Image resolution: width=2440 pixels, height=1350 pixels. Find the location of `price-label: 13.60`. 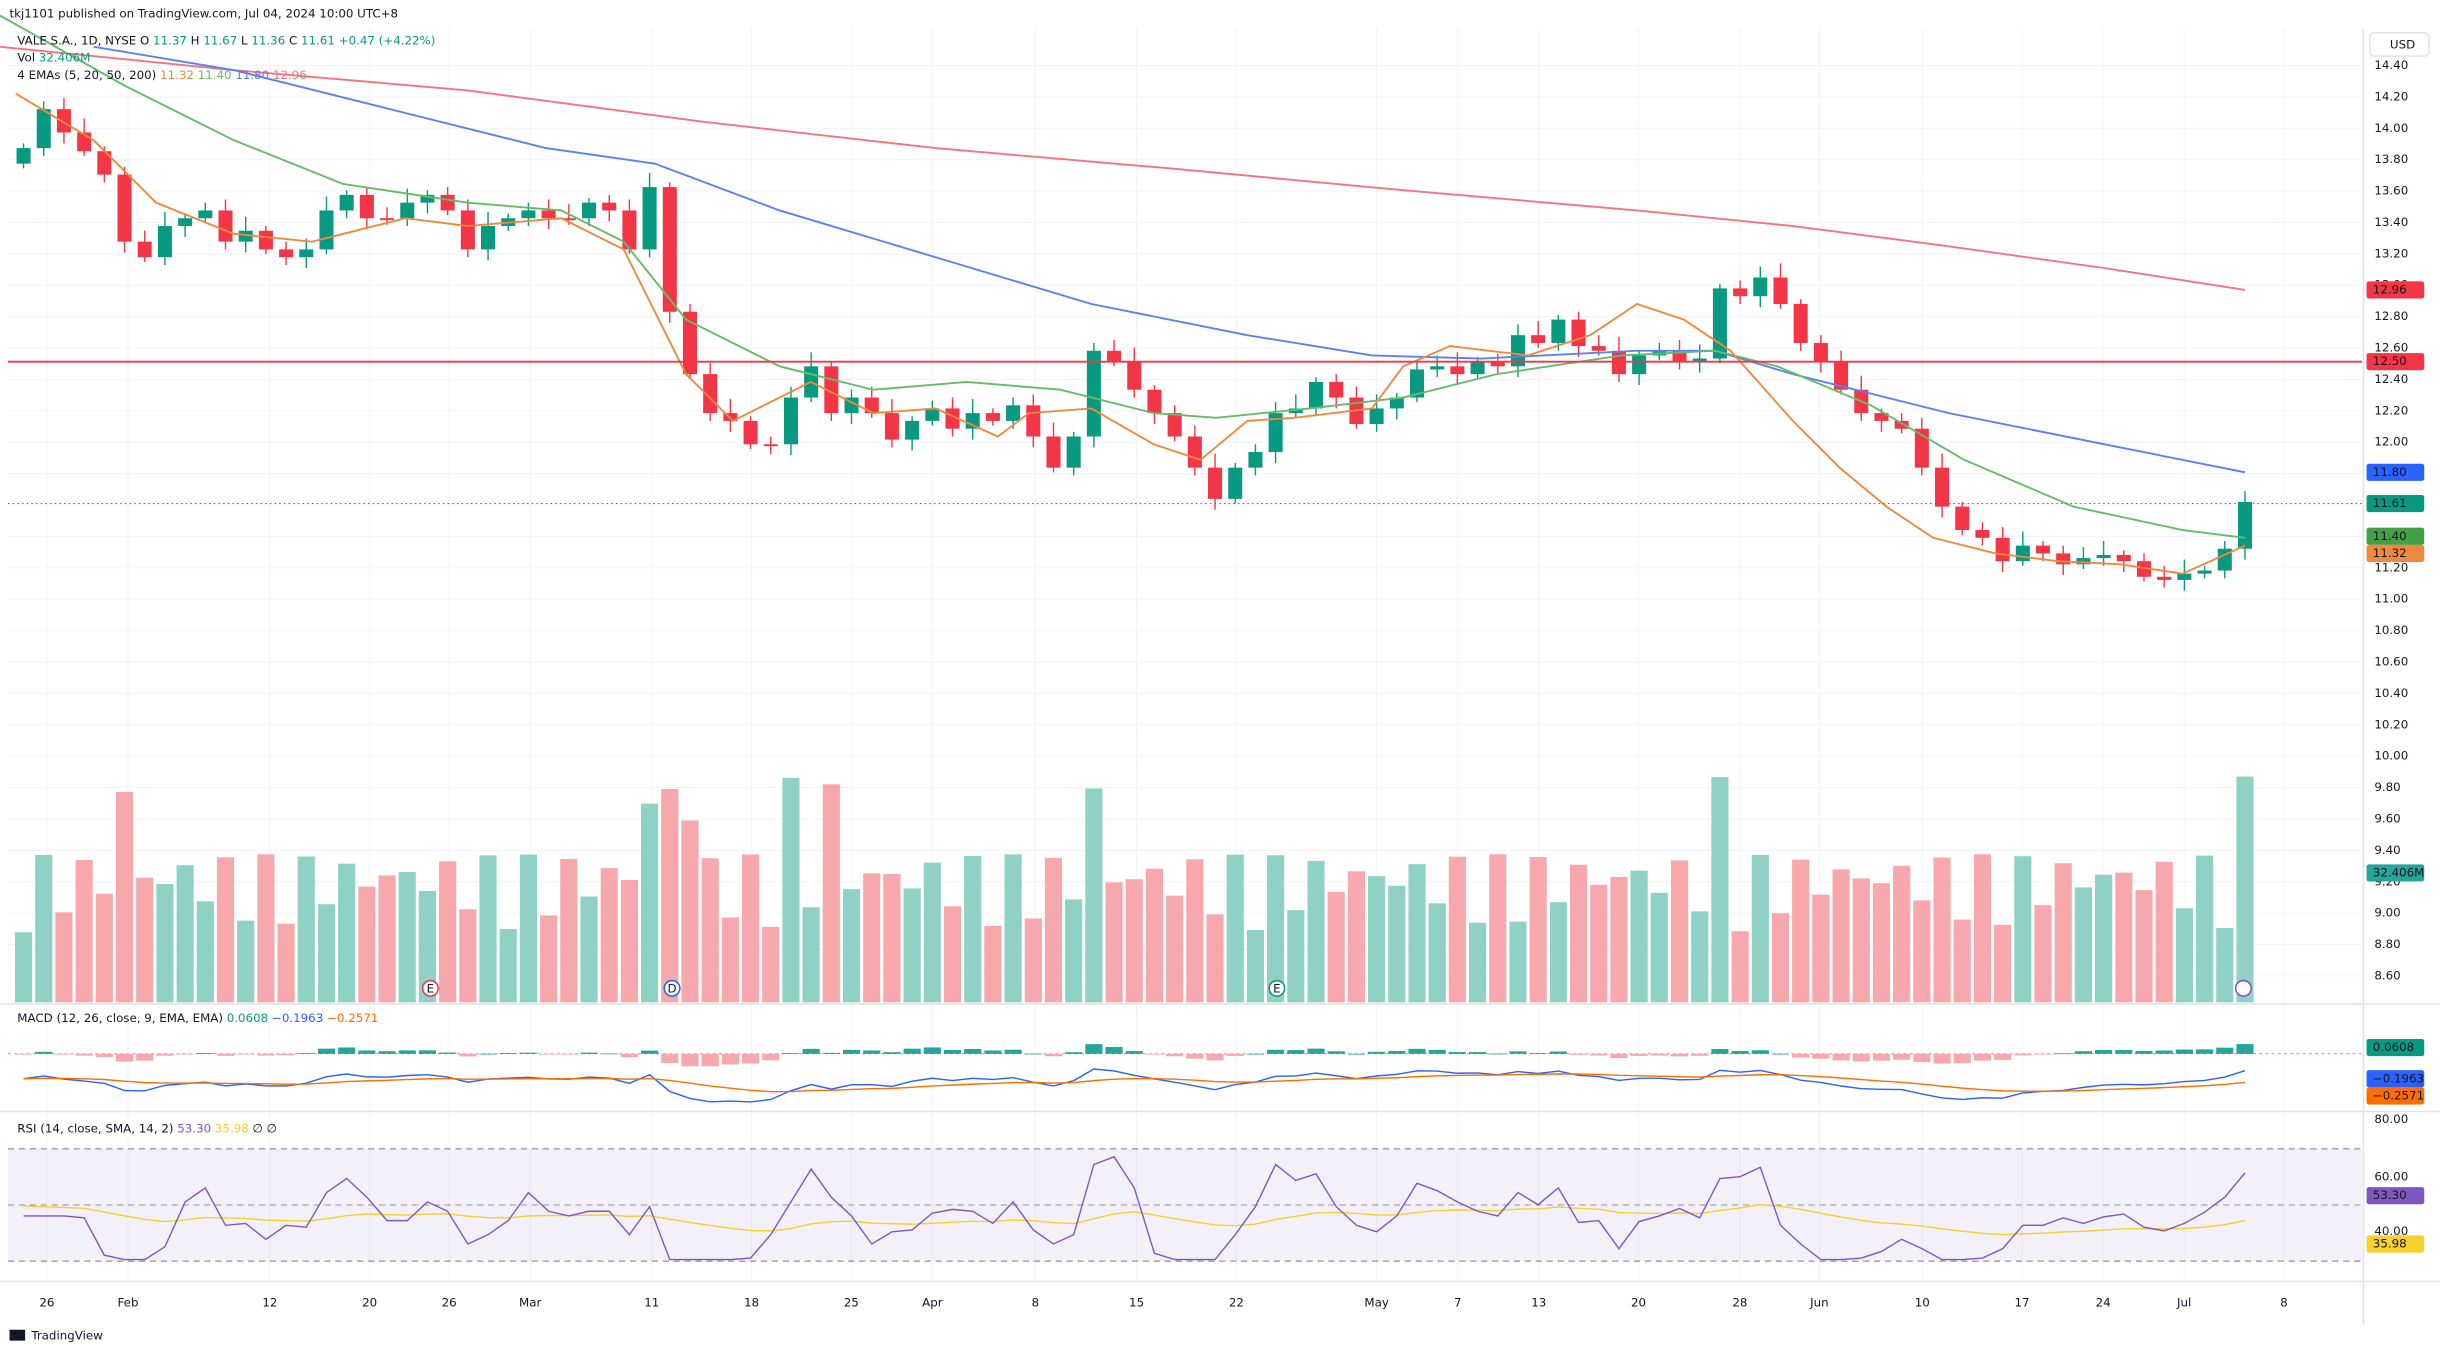

price-label: 13.60 is located at coordinates (2391, 191).